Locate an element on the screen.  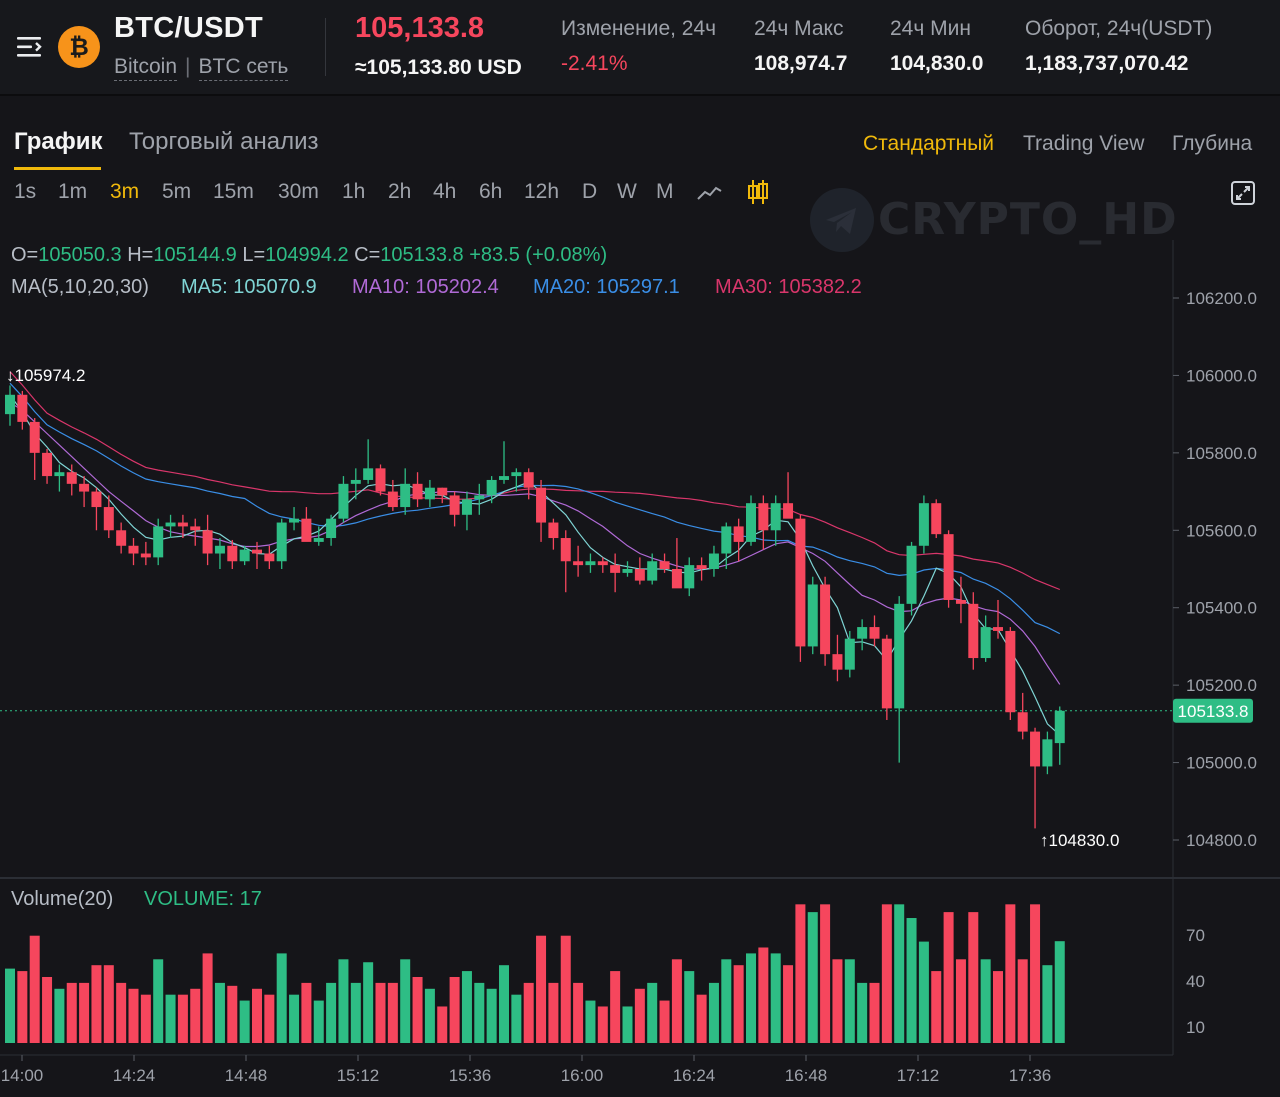
view-trading-view: Trading View is located at coordinates (1084, 143).